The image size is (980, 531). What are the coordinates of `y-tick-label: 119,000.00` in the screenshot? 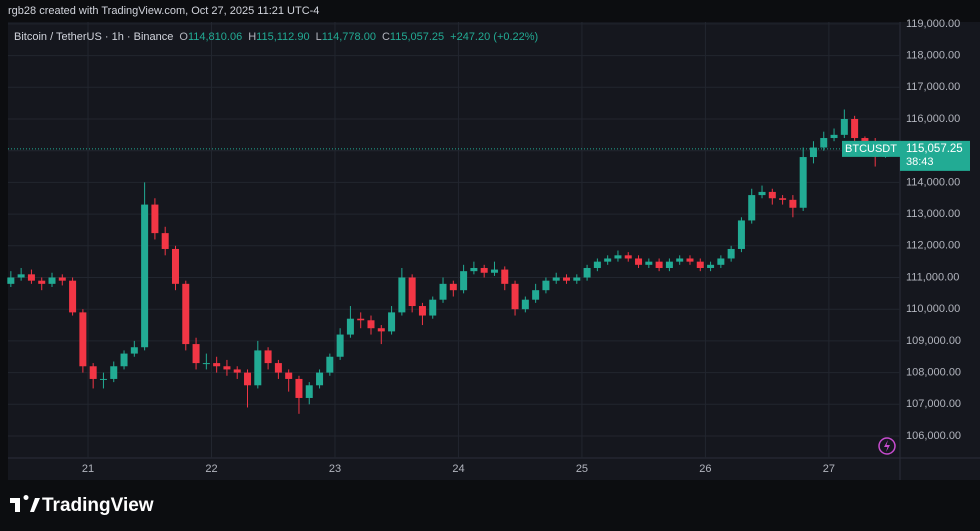 It's located at (933, 24).